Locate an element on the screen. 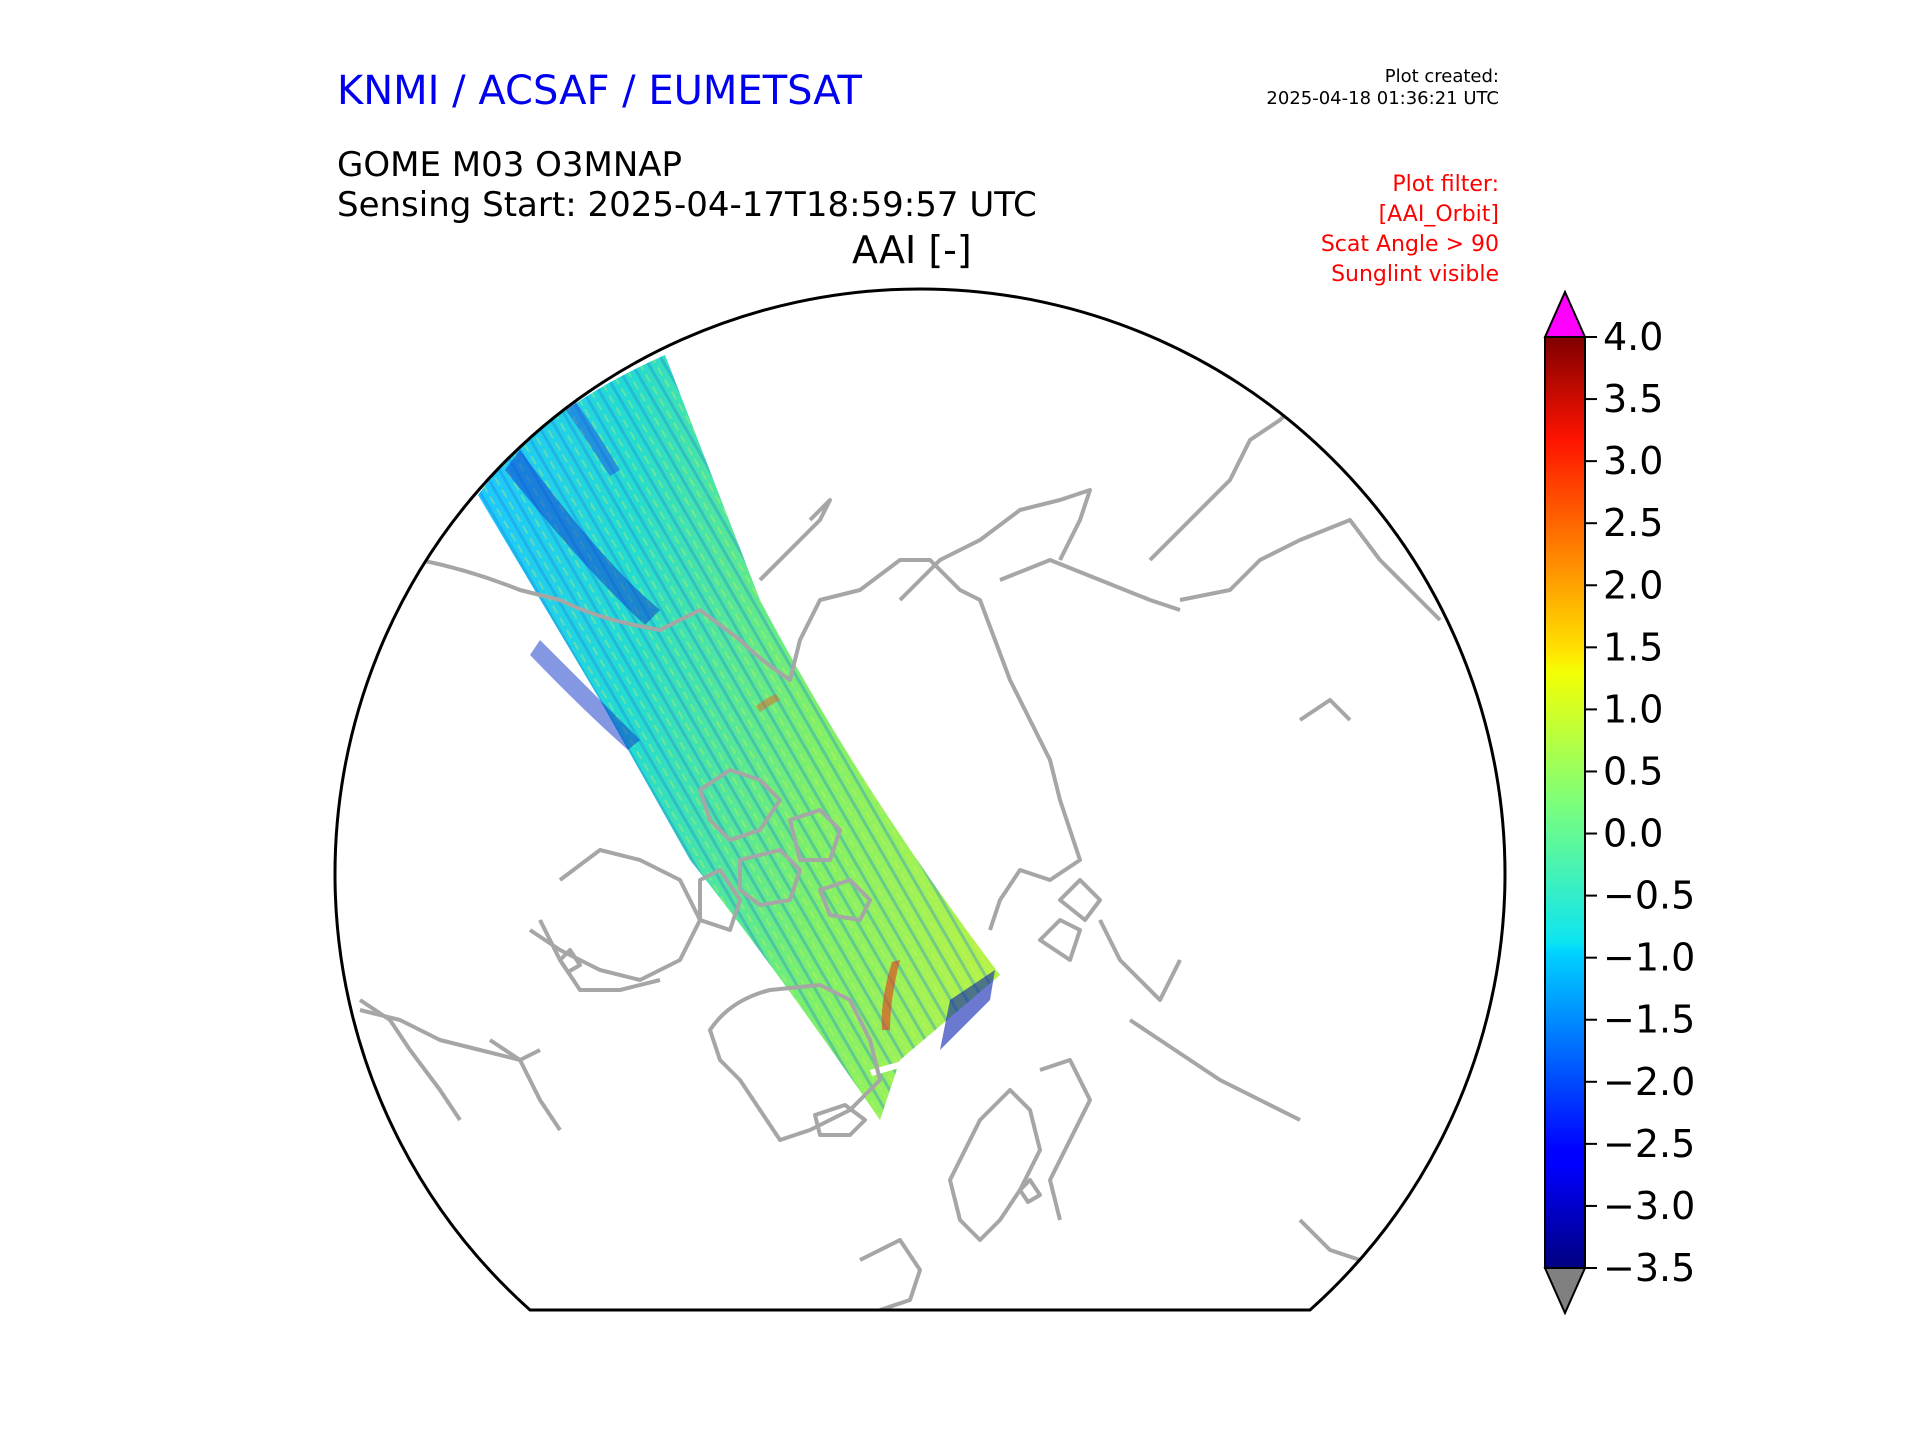 This screenshot has width=1920, height=1440. variable-title: AAI [-] is located at coordinates (912, 250).